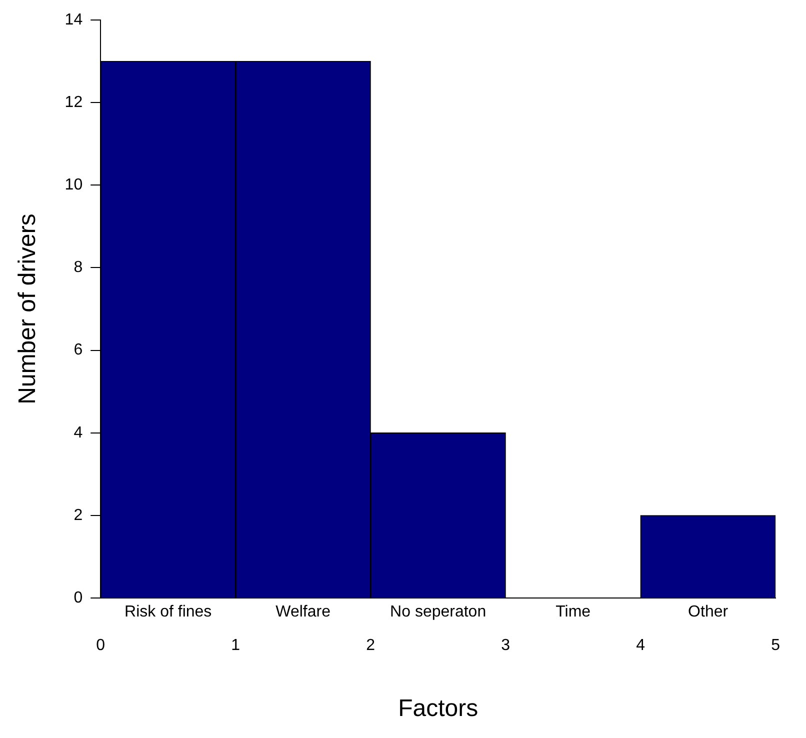  What do you see at coordinates (78, 350) in the screenshot?
I see `y-tick-label: 6` at bounding box center [78, 350].